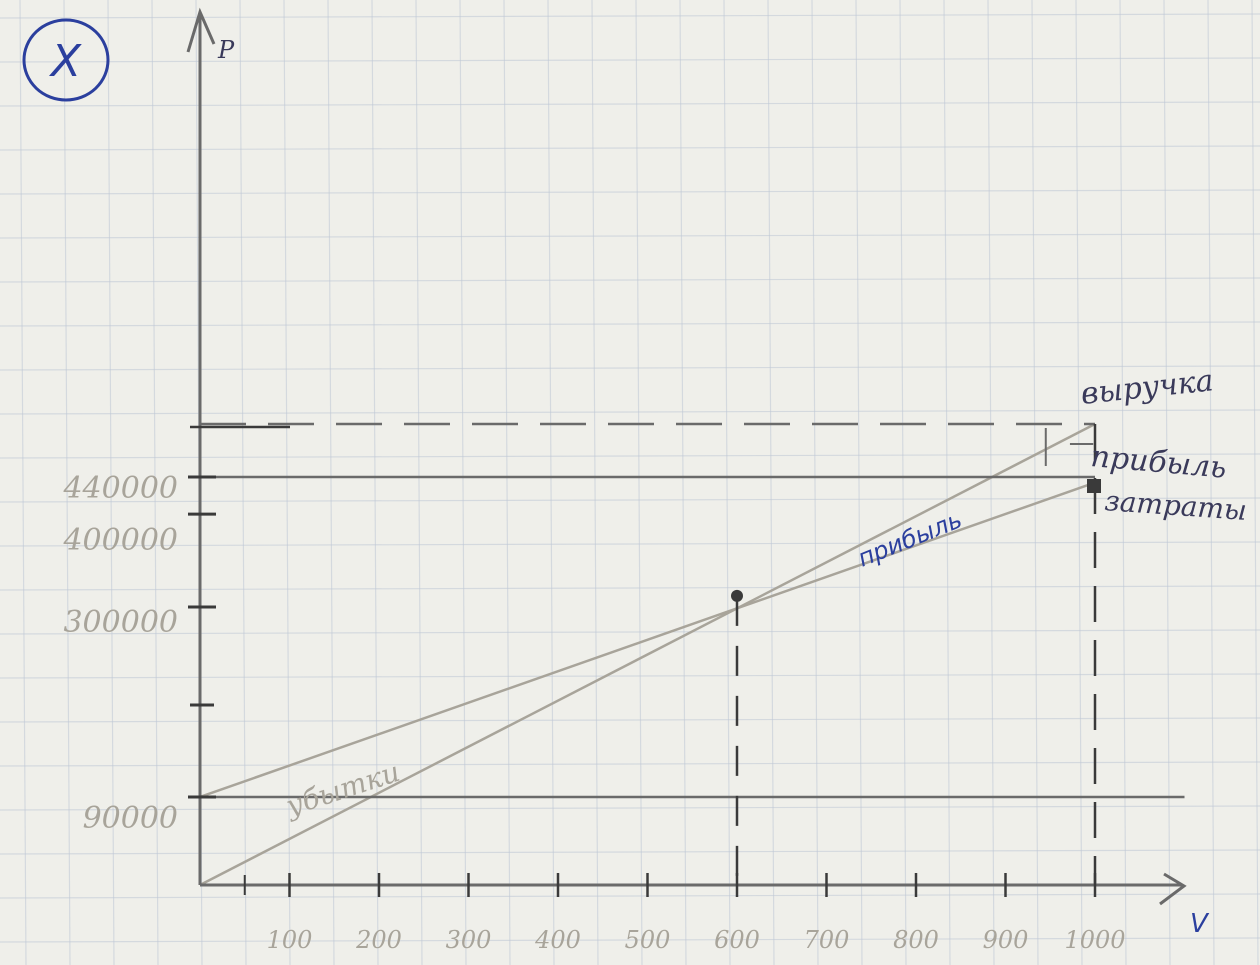 Image resolution: width=1260 pixels, height=965 pixels. Describe the element at coordinates (910, 538) in the screenshot. I see `profit-region-label: прибыль` at that location.